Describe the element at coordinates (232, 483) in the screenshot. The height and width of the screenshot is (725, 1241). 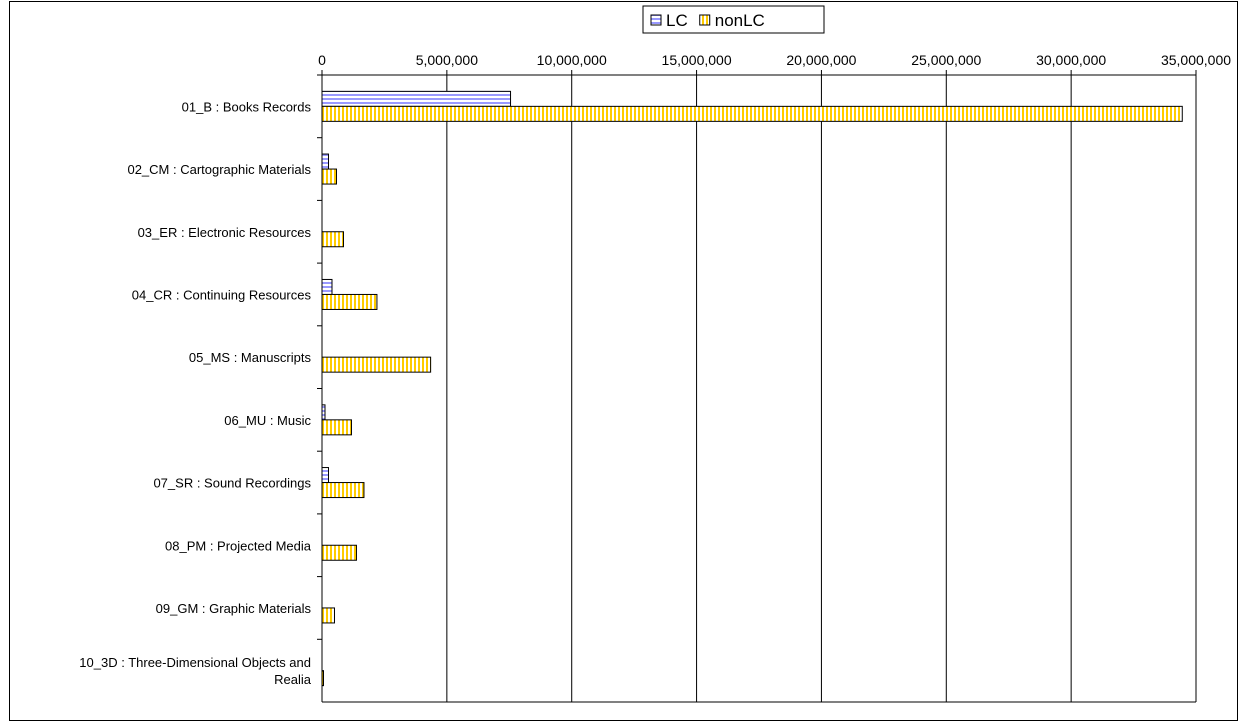
I see `category-label: 07_SR : Sound Recordings` at that location.